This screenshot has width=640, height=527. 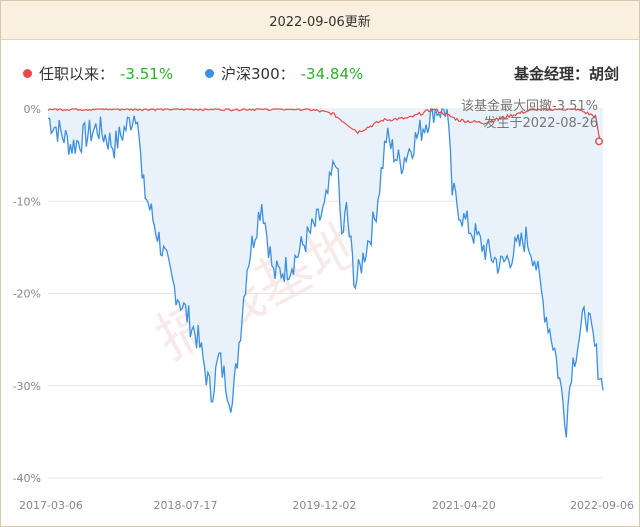 What do you see at coordinates (566, 74) in the screenshot?
I see `fund-manager: 基金经理：胡剑` at bounding box center [566, 74].